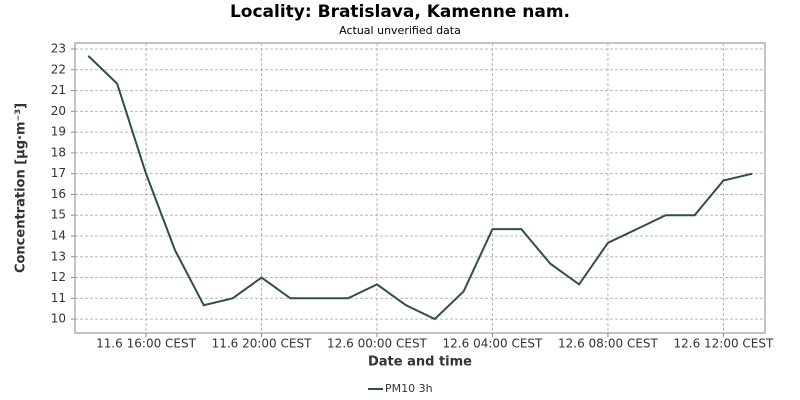 The width and height of the screenshot is (800, 400). Describe the element at coordinates (262, 344) in the screenshot. I see `x-tick-label: 11.6 20:00 CEST` at that location.